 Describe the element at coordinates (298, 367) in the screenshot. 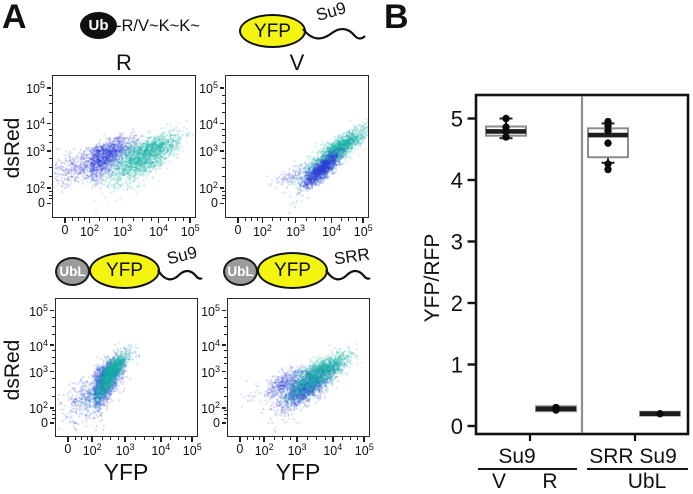

I see `scatter-canvas-UbL-YFP-SRR` at that location.